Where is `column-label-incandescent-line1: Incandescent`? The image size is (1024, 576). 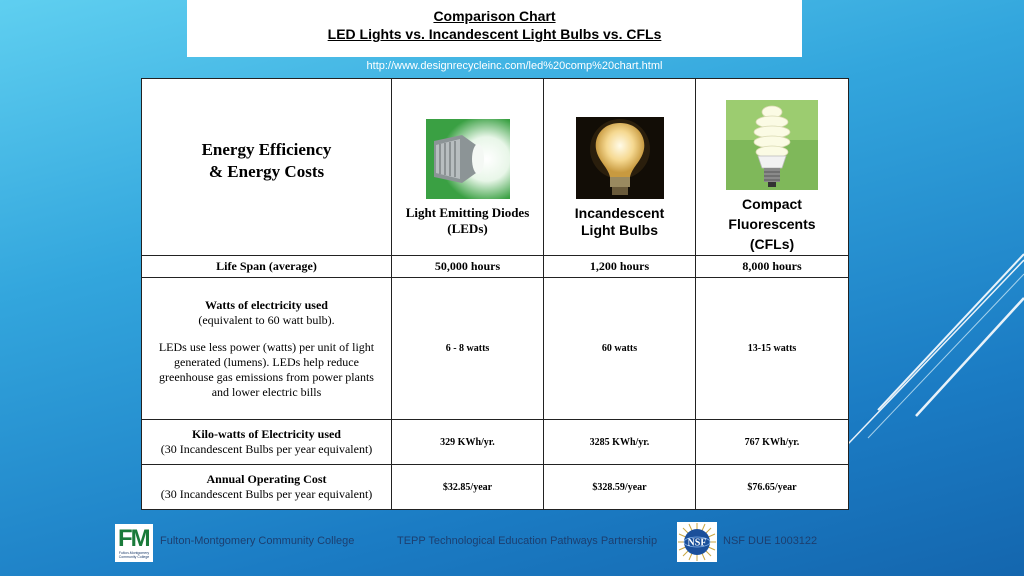
column-label-incandescent-line1: Incandescent is located at coordinates (619, 213).